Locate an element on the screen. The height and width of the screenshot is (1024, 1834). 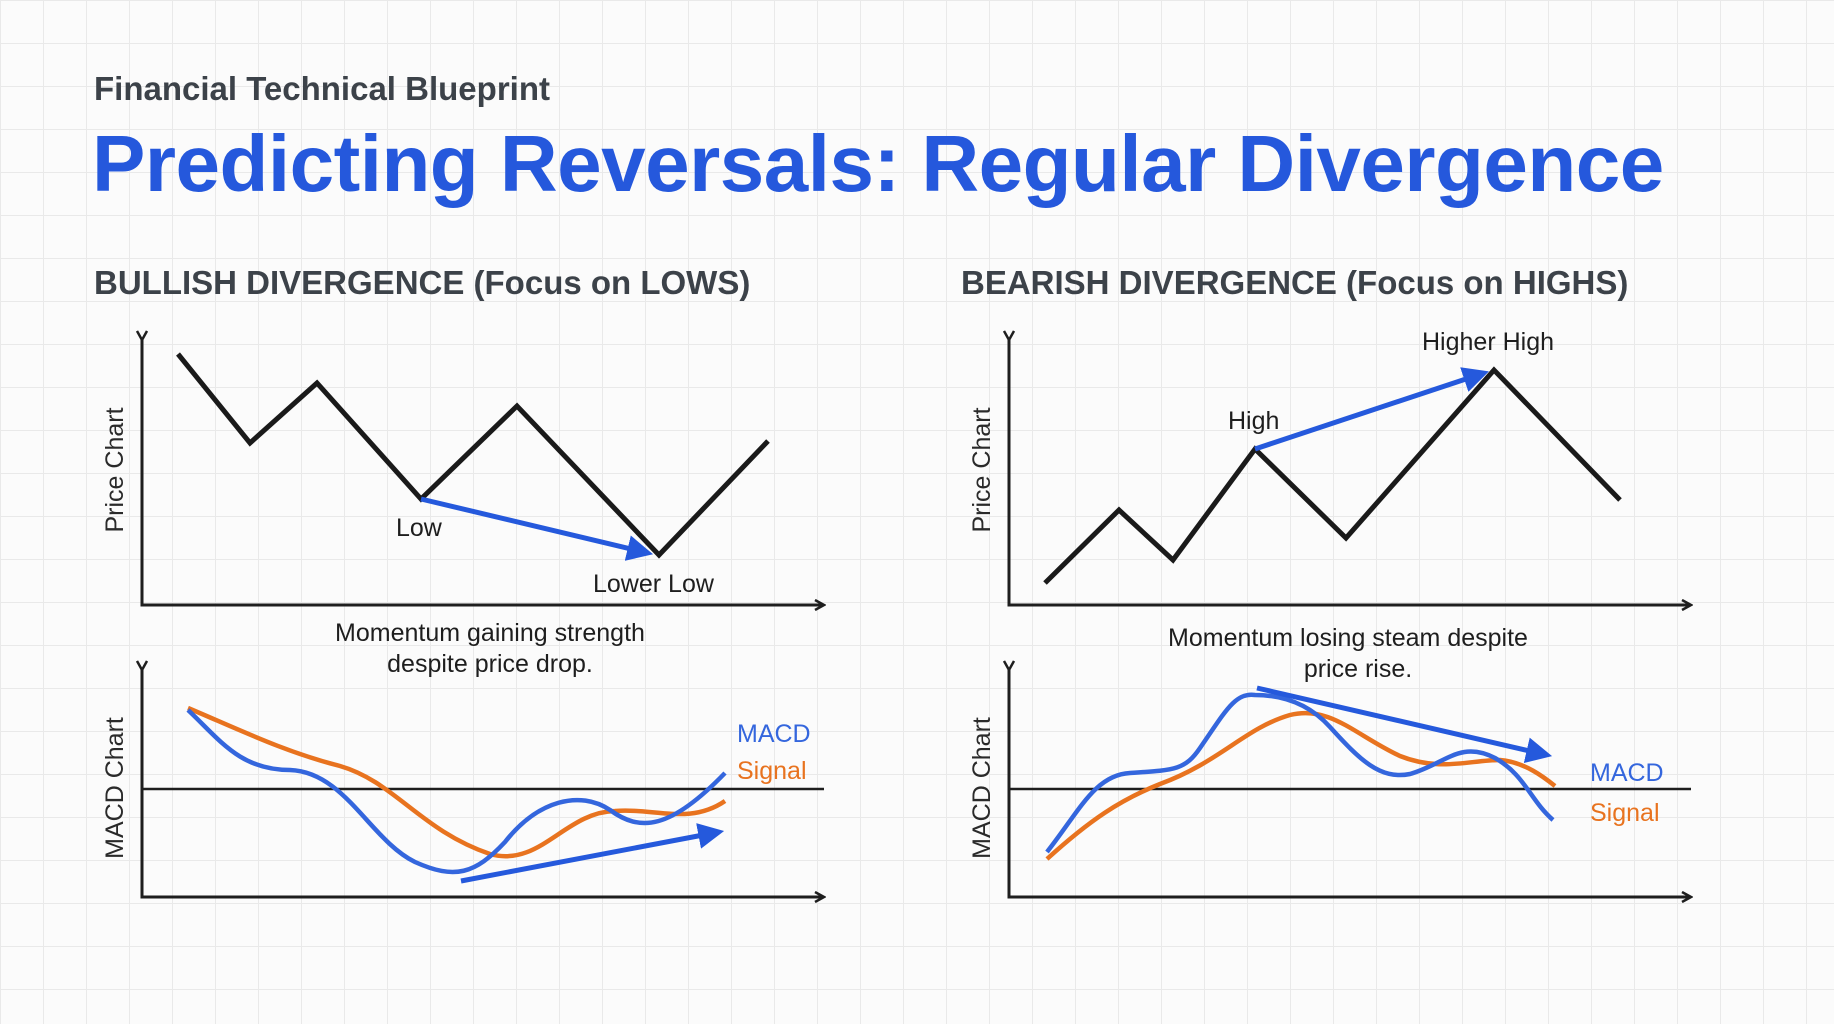
bearish-caption-line2: price rise. is located at coordinates (1358, 669).